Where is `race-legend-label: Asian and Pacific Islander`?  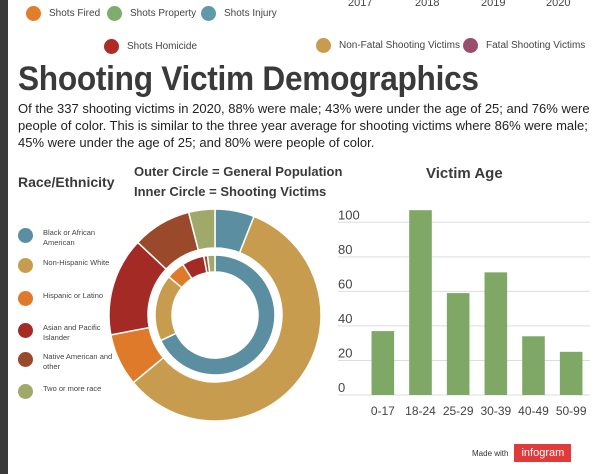
race-legend-label: Asian and Pacific Islander is located at coordinates (72, 332).